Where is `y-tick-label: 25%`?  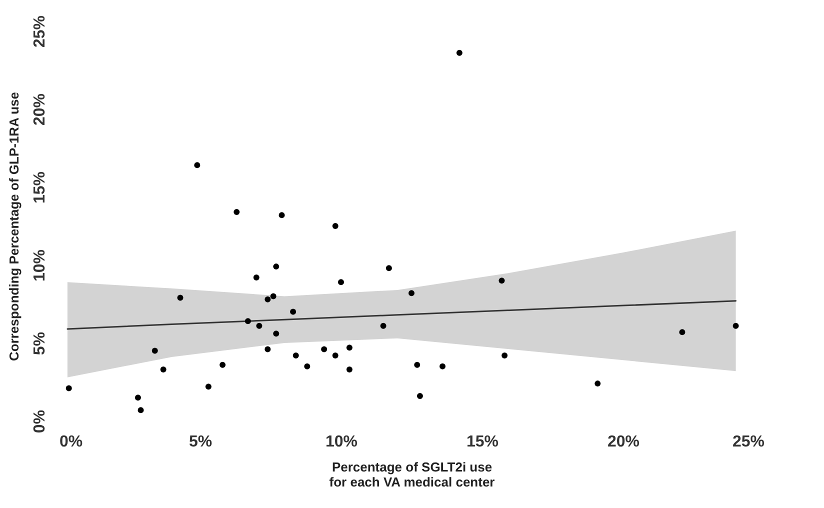 y-tick-label: 25% is located at coordinates (40, 31).